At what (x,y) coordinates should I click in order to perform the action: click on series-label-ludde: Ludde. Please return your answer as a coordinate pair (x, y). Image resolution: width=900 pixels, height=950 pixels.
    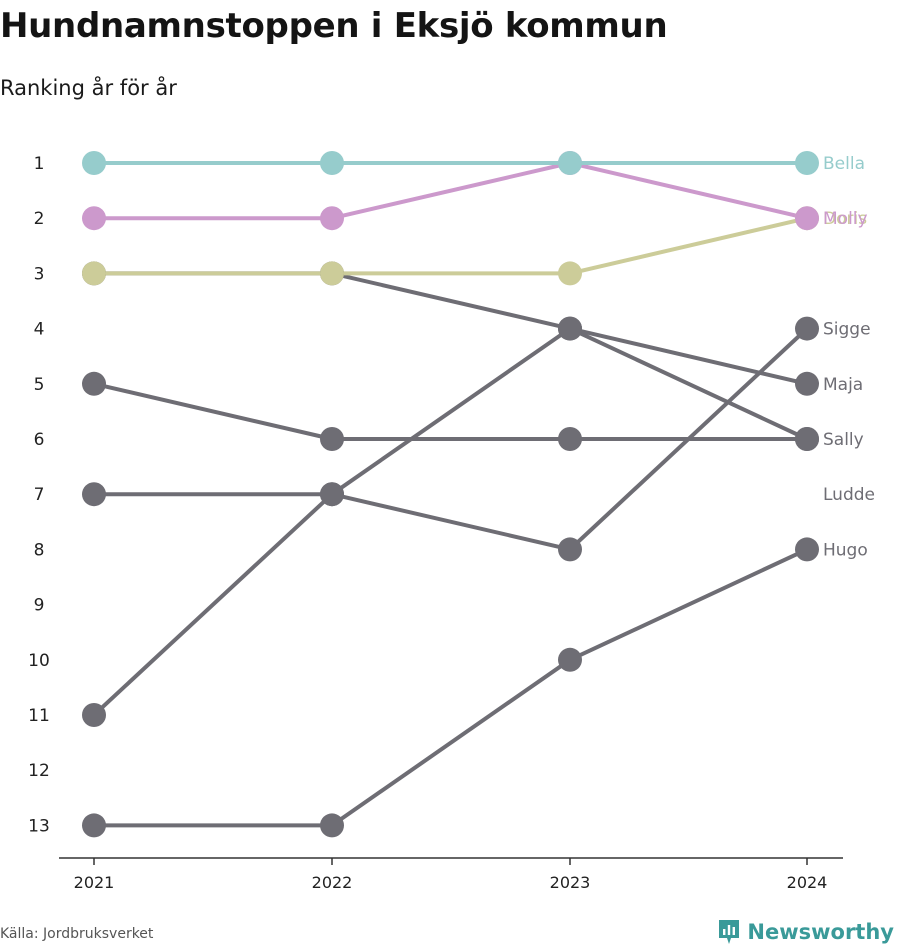
    Looking at the image, I should click on (849, 495).